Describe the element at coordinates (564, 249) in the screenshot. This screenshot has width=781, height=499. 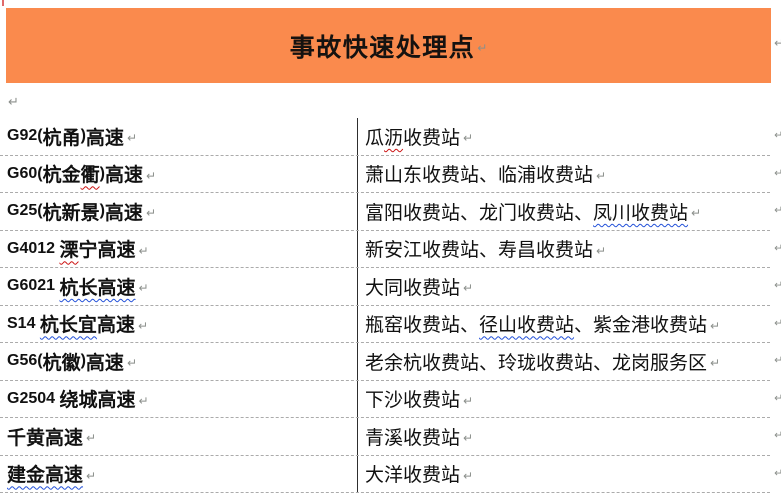
I see `stations-cell: 新安江收费站、寿昌收费站 ↵` at that location.